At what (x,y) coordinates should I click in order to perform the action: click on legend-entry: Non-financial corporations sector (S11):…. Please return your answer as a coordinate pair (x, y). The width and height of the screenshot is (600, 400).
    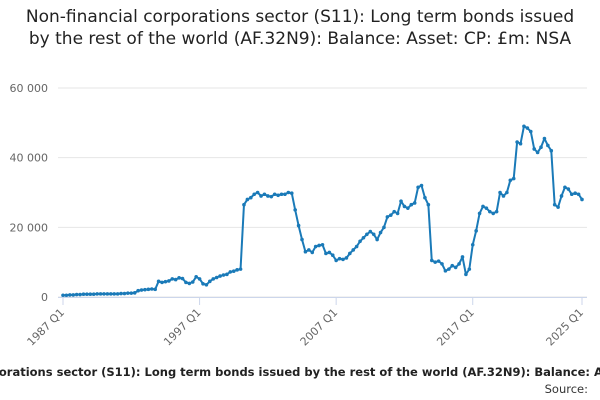
    Looking at the image, I should click on (300, 372).